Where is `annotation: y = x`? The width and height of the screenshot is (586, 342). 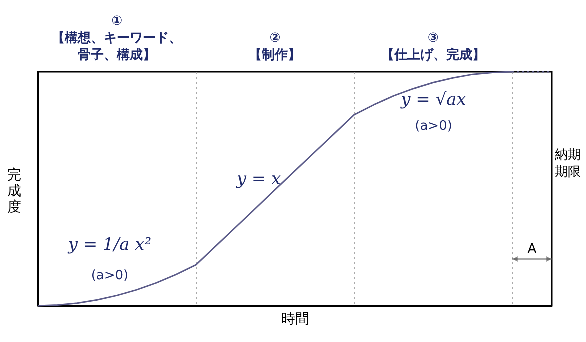
annotation: y = x is located at coordinates (259, 180).